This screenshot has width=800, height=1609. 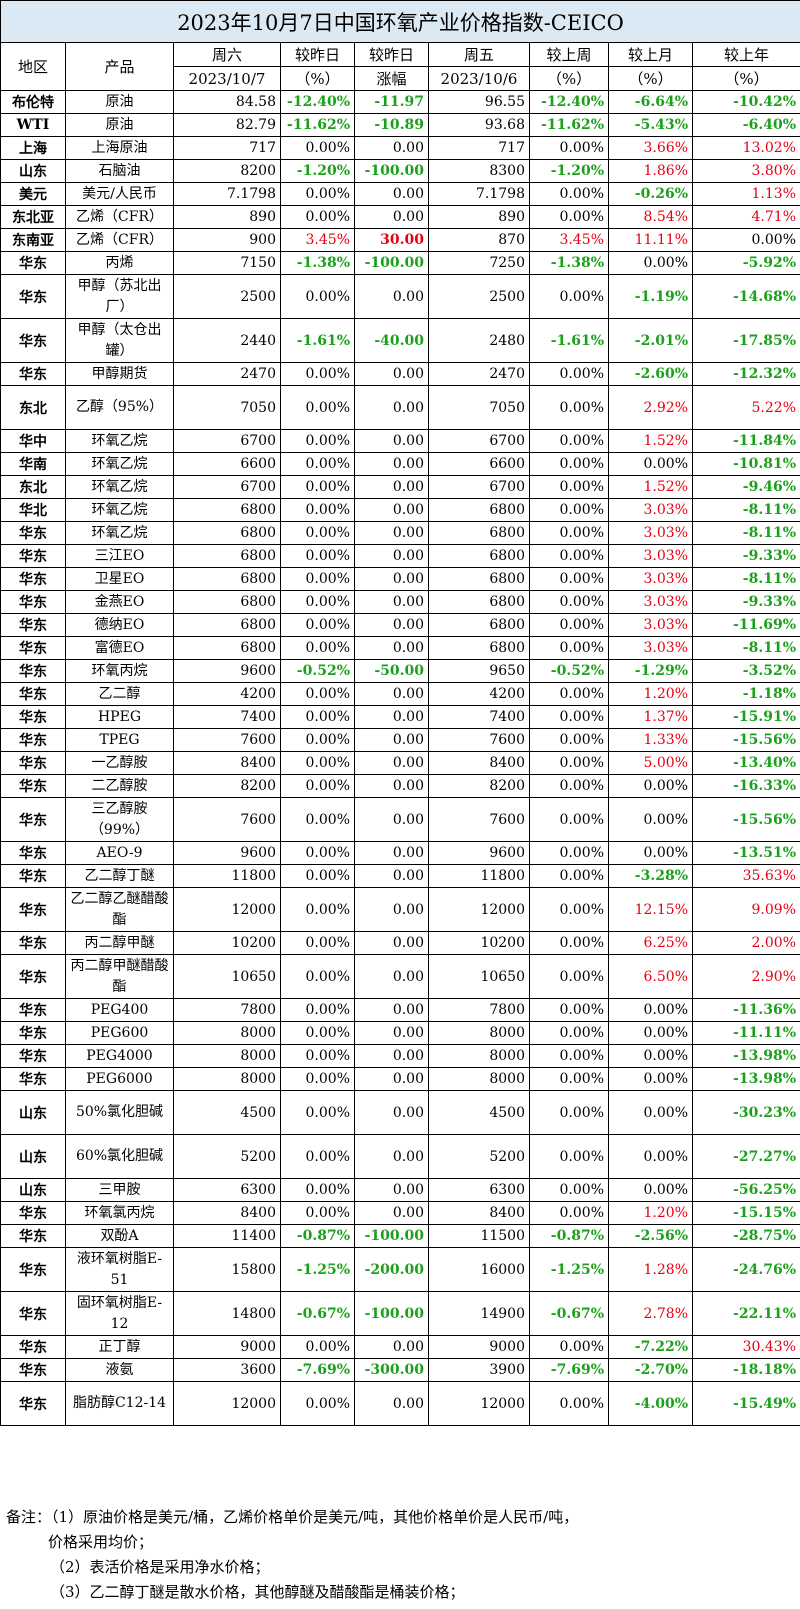 What do you see at coordinates (33, 240) in the screenshot?
I see `region-cell: 东南亚` at bounding box center [33, 240].